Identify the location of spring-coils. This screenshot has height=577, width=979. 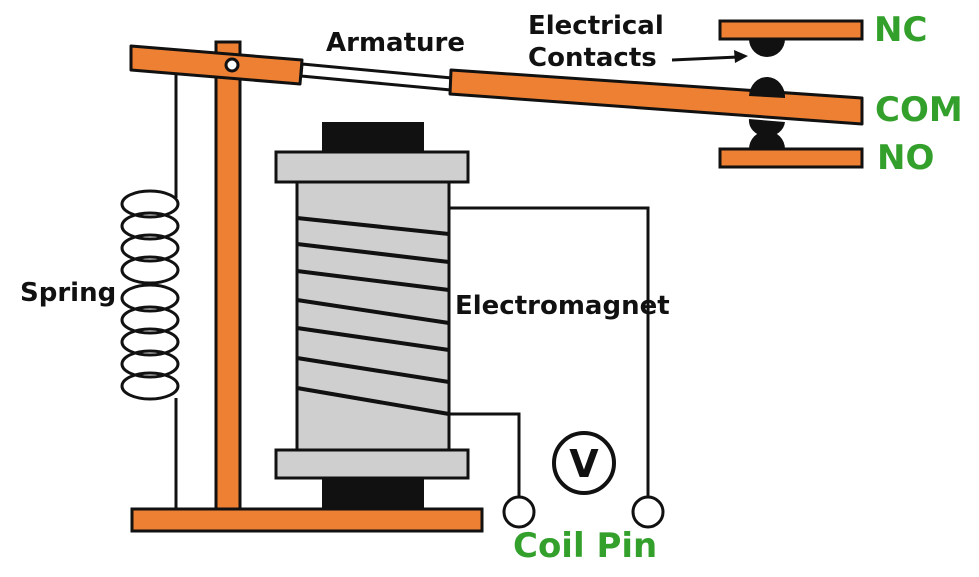
(150, 295).